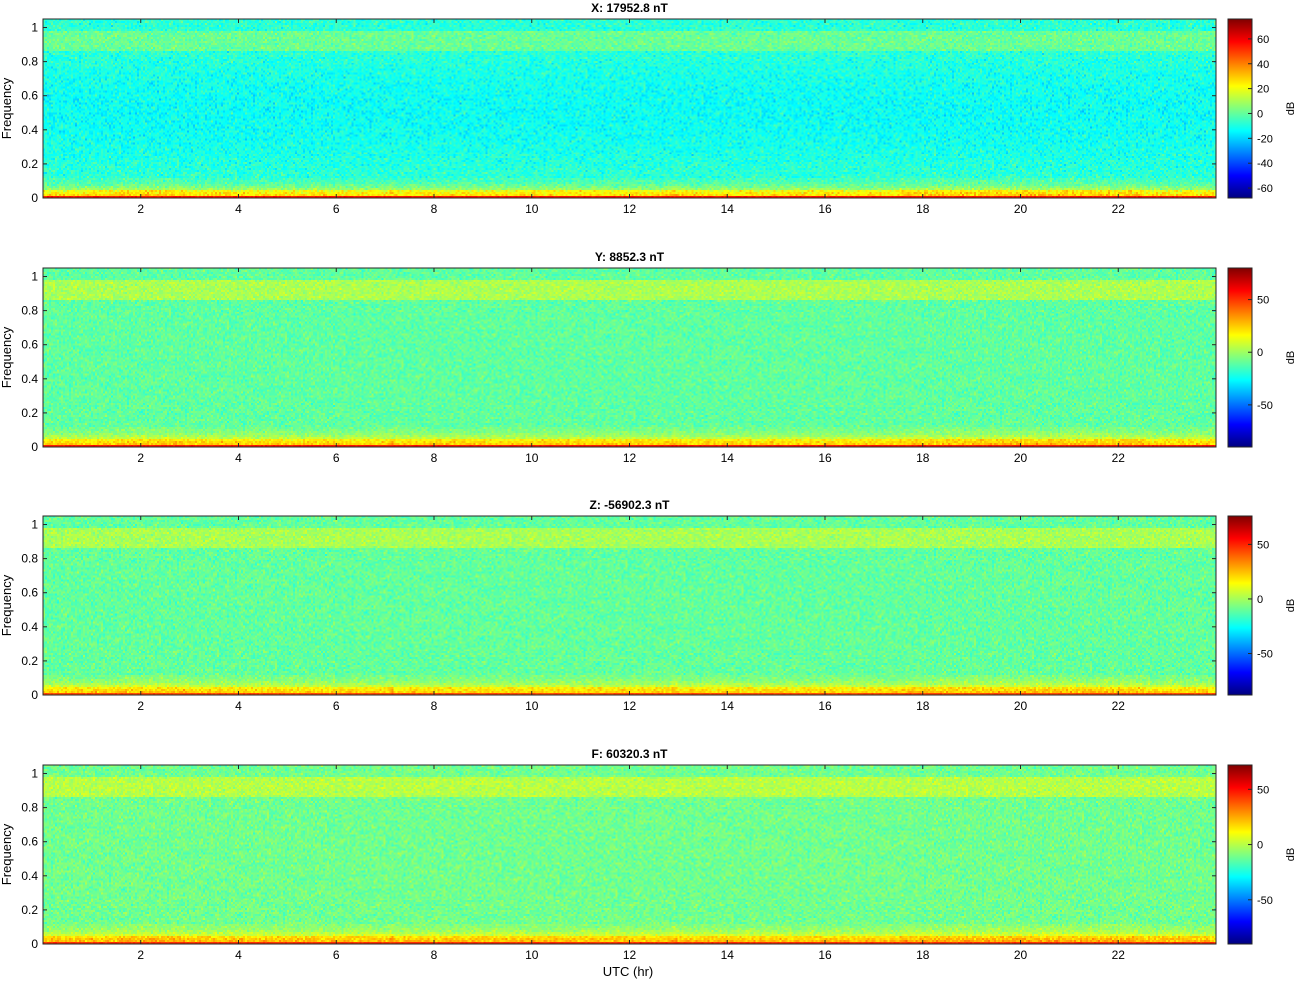  I want to click on colorbar-tick-label: -20, so click(1265, 139).